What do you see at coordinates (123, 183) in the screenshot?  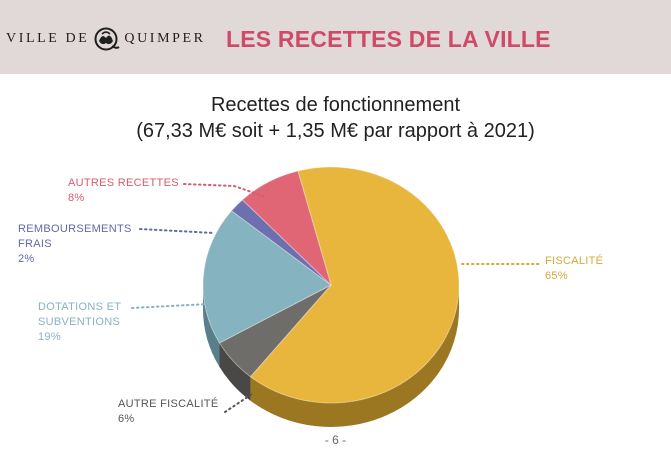 I see `slice-label-text: AUTRES RECETTES` at bounding box center [123, 183].